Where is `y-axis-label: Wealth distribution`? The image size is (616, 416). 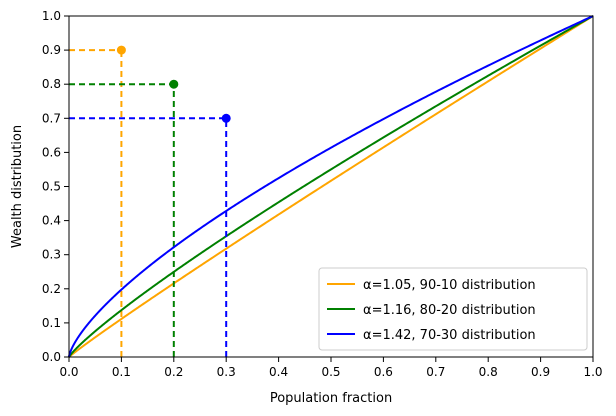
y-axis-label: Wealth distribution is located at coordinates (17, 186).